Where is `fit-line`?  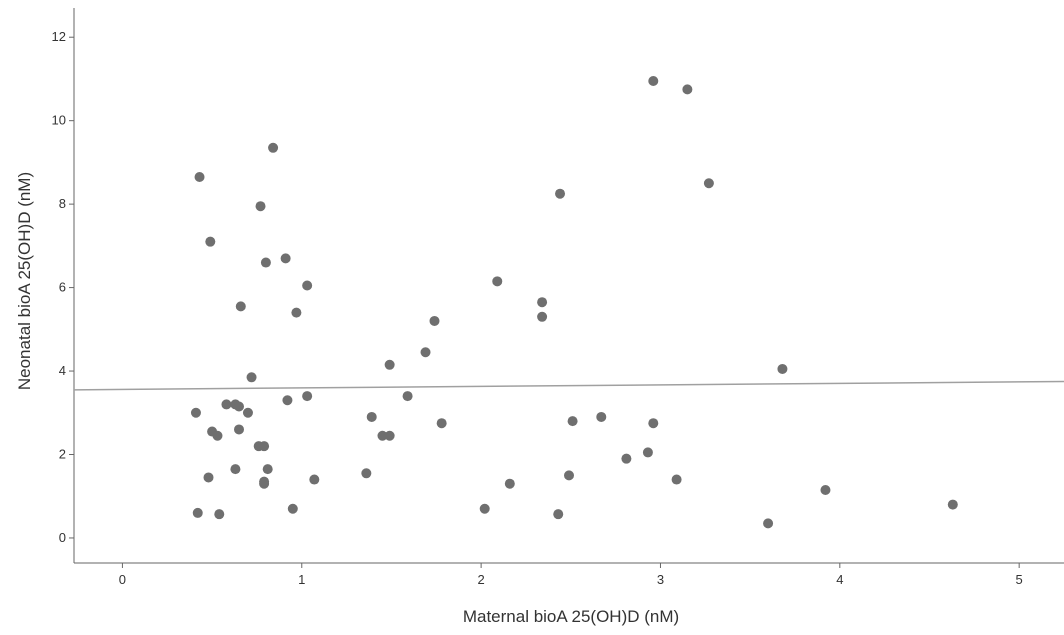
fit-line is located at coordinates (568, 385).